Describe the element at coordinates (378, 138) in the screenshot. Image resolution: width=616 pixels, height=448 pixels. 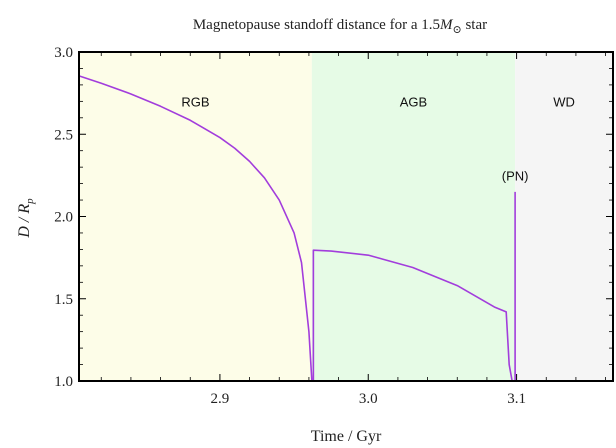
I see `region-labels: RGB AGB WD (PN)` at that location.